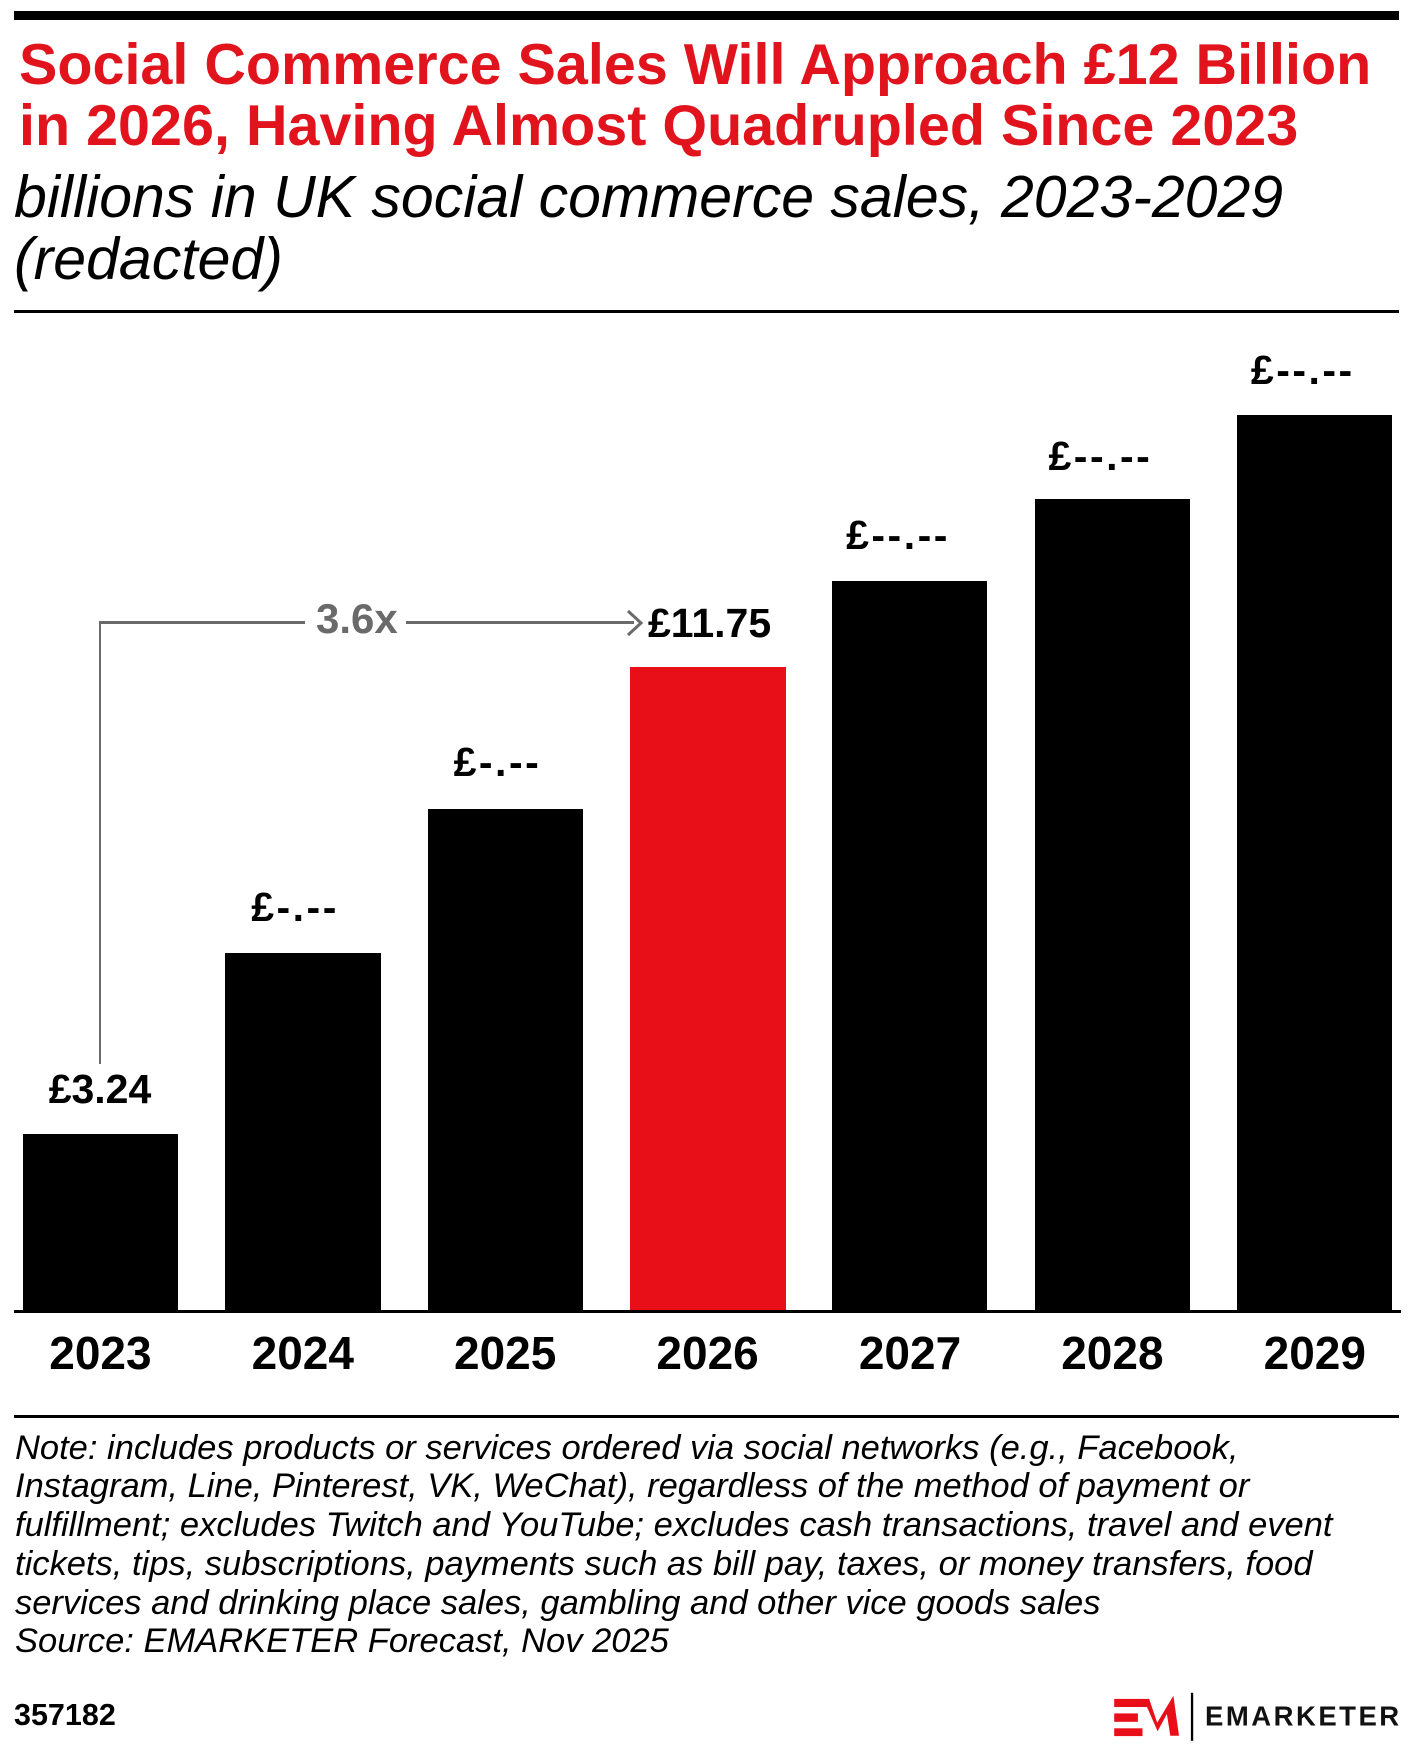 The width and height of the screenshot is (1413, 1755). What do you see at coordinates (1303, 1716) in the screenshot?
I see `svg-text: EMARKETER` at bounding box center [1303, 1716].